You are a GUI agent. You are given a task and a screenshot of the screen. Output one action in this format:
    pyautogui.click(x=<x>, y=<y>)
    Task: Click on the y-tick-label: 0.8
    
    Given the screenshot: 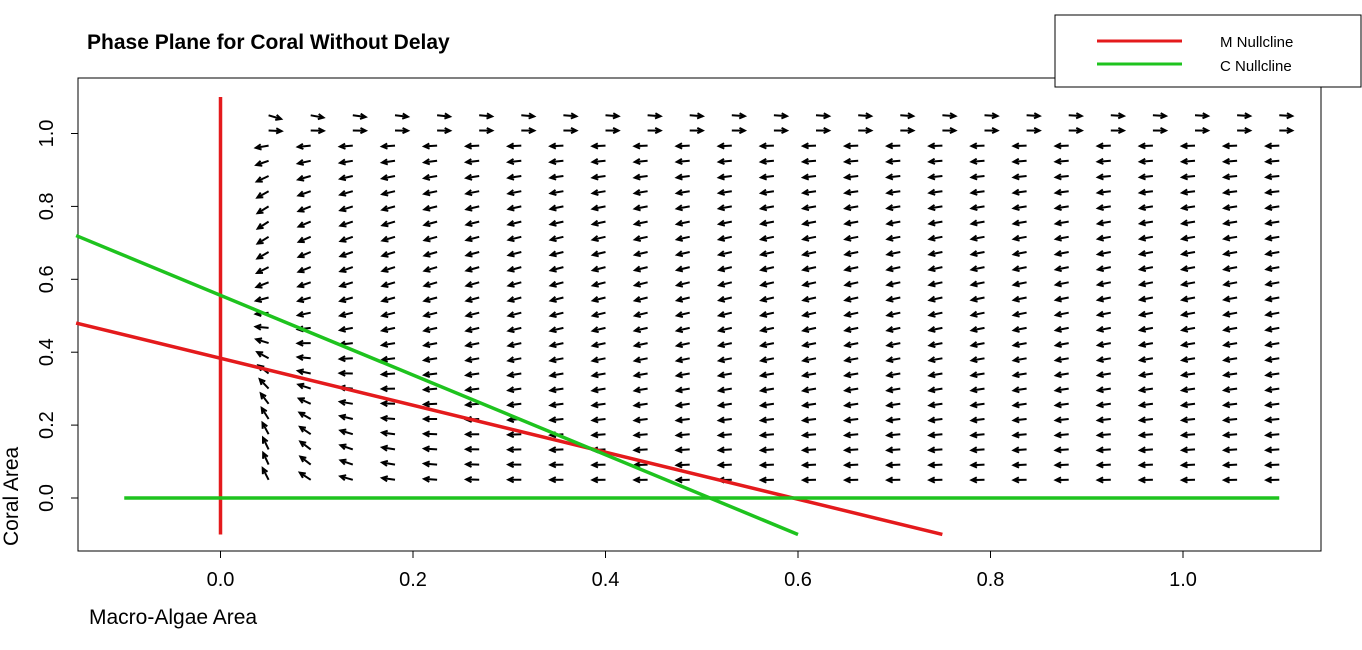 What is the action you would take?
    pyautogui.click(x=47, y=206)
    